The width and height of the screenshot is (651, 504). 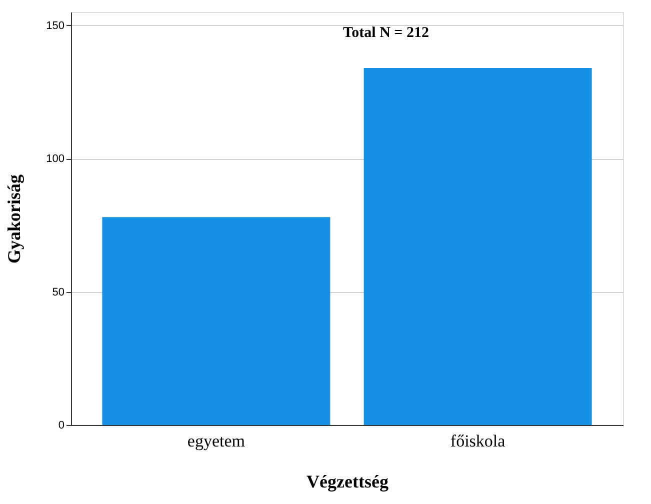 I want to click on y-tick-label: 100, so click(x=55, y=159).